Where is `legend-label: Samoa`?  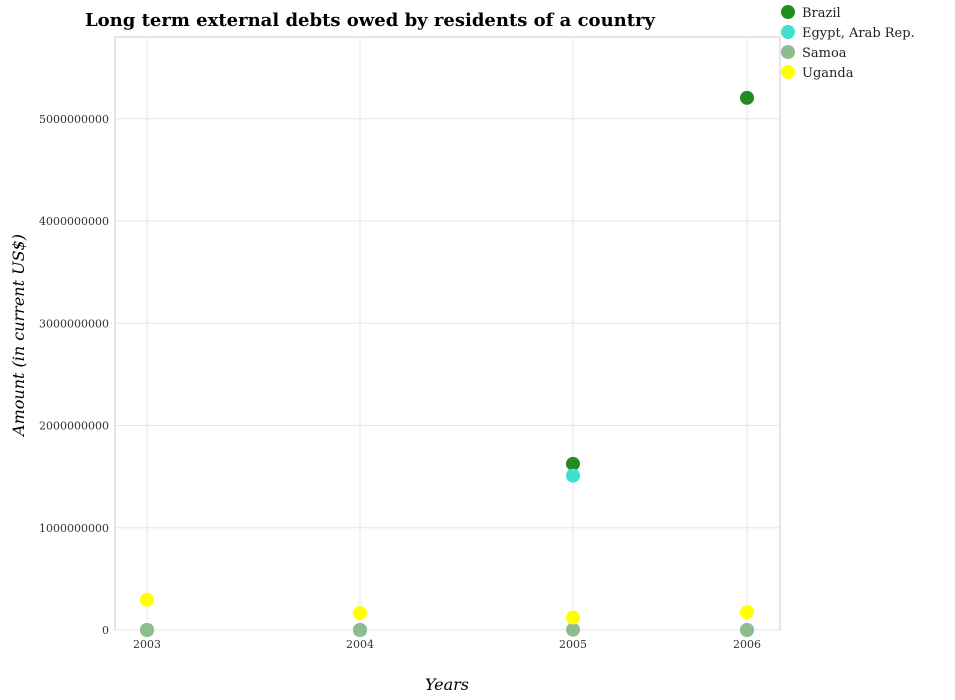 legend-label: Samoa is located at coordinates (824, 53).